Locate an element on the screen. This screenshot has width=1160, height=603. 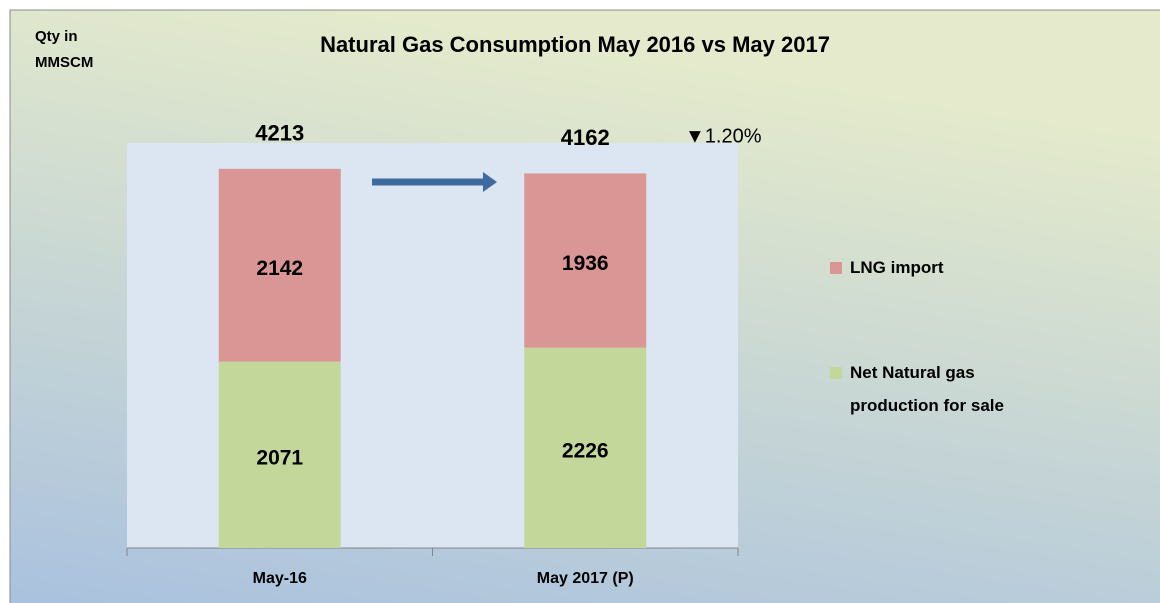
annotation: ▼1.20% is located at coordinates (723, 136).